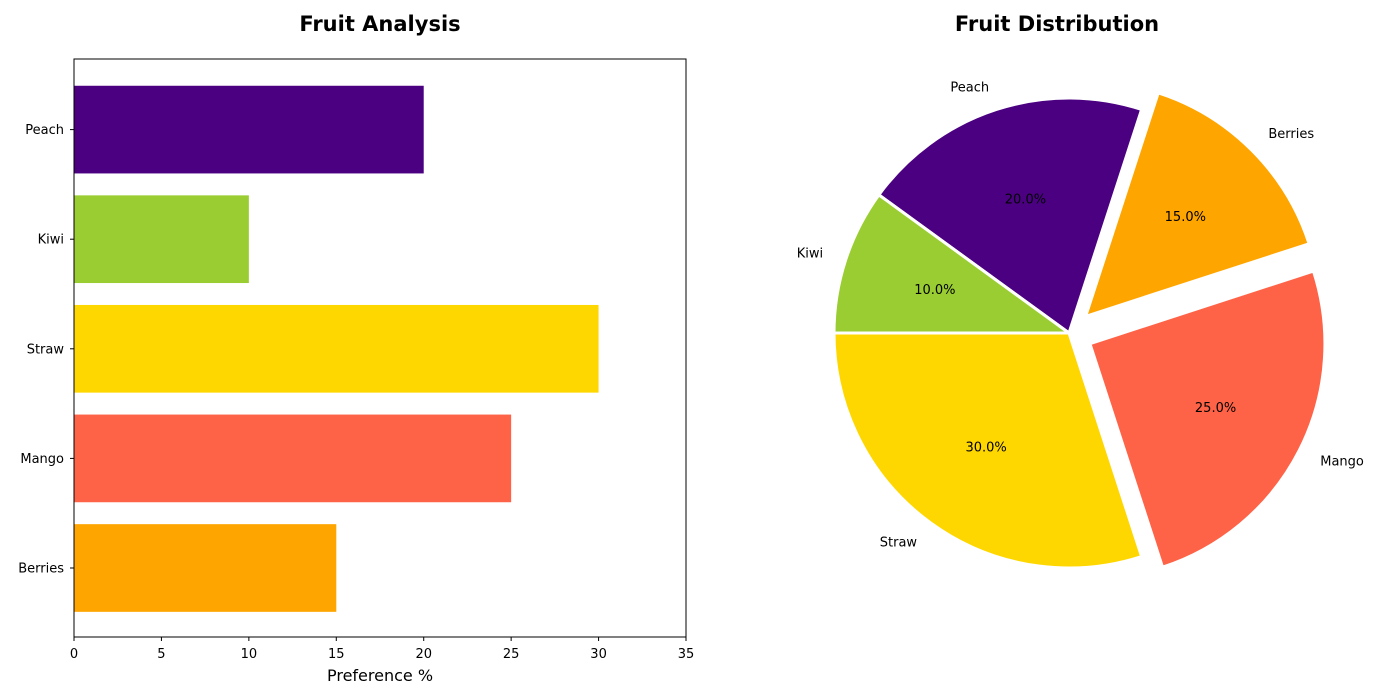 The width and height of the screenshot is (1400, 700). What do you see at coordinates (951, 264) in the screenshot?
I see `slice-kiwi` at bounding box center [951, 264].